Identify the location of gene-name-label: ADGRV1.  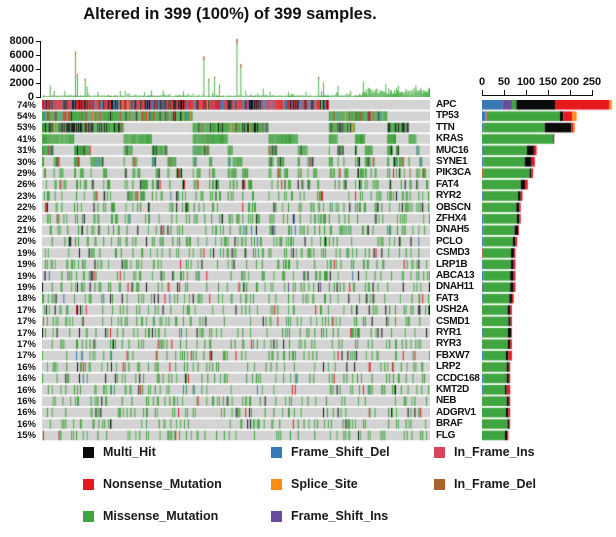
(456, 412).